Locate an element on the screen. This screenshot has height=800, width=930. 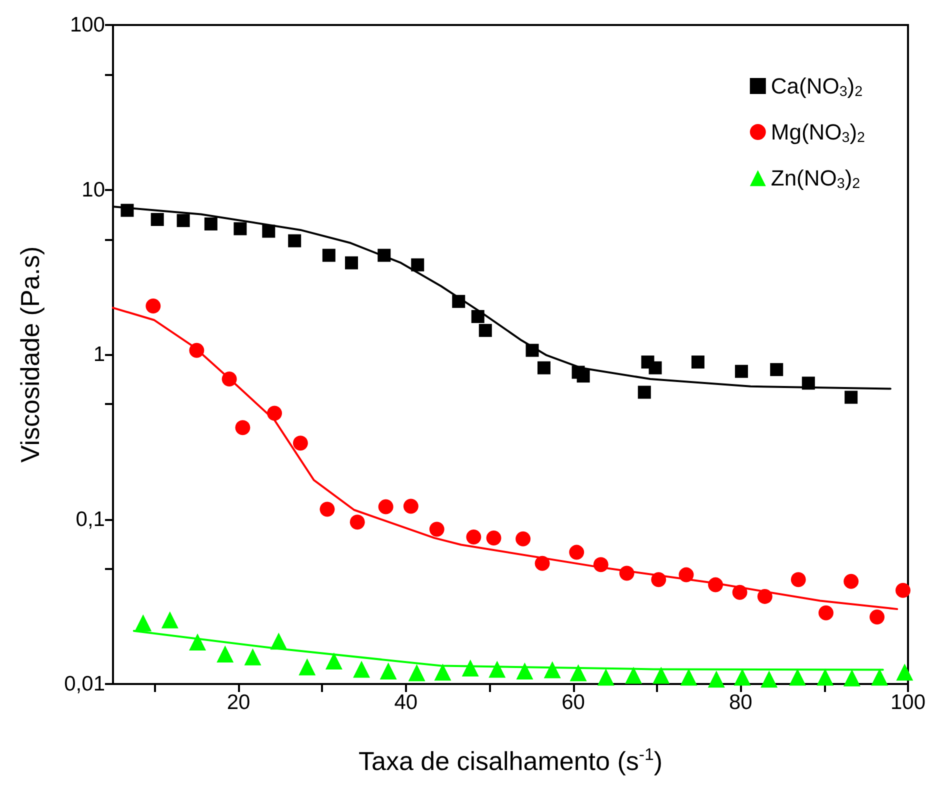
y-axis-title: Viscosidade (Pa.s) is located at coordinates (30, 354).